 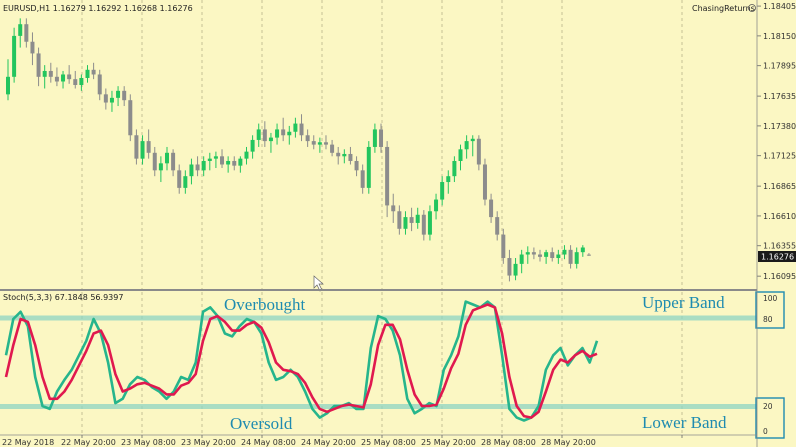 What do you see at coordinates (684, 422) in the screenshot?
I see `lower-band-label: Lower Band` at bounding box center [684, 422].